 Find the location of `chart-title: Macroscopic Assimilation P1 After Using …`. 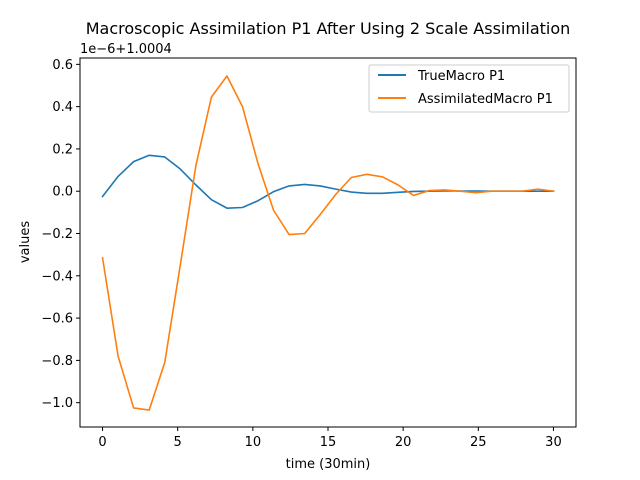

chart-title: Macroscopic Assimilation P1 After Using … is located at coordinates (328, 28).